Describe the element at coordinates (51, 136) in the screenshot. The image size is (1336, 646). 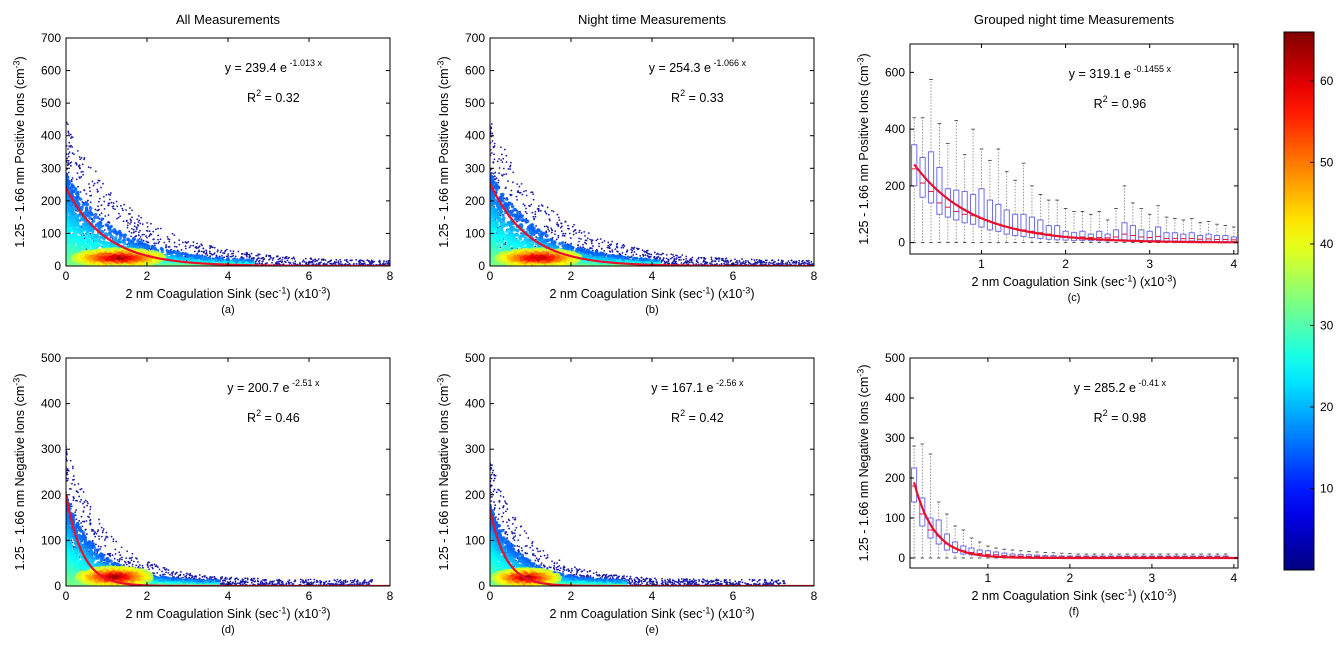
I see `y-tick-label: 400` at that location.